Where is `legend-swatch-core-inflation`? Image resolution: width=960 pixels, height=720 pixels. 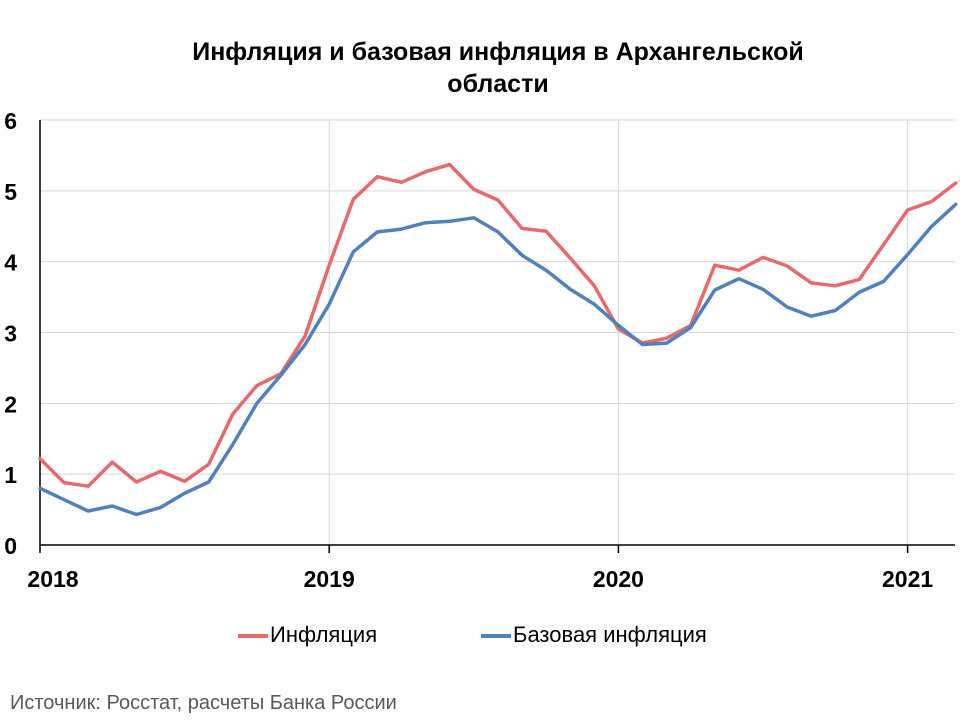 legend-swatch-core-inflation is located at coordinates (496, 636).